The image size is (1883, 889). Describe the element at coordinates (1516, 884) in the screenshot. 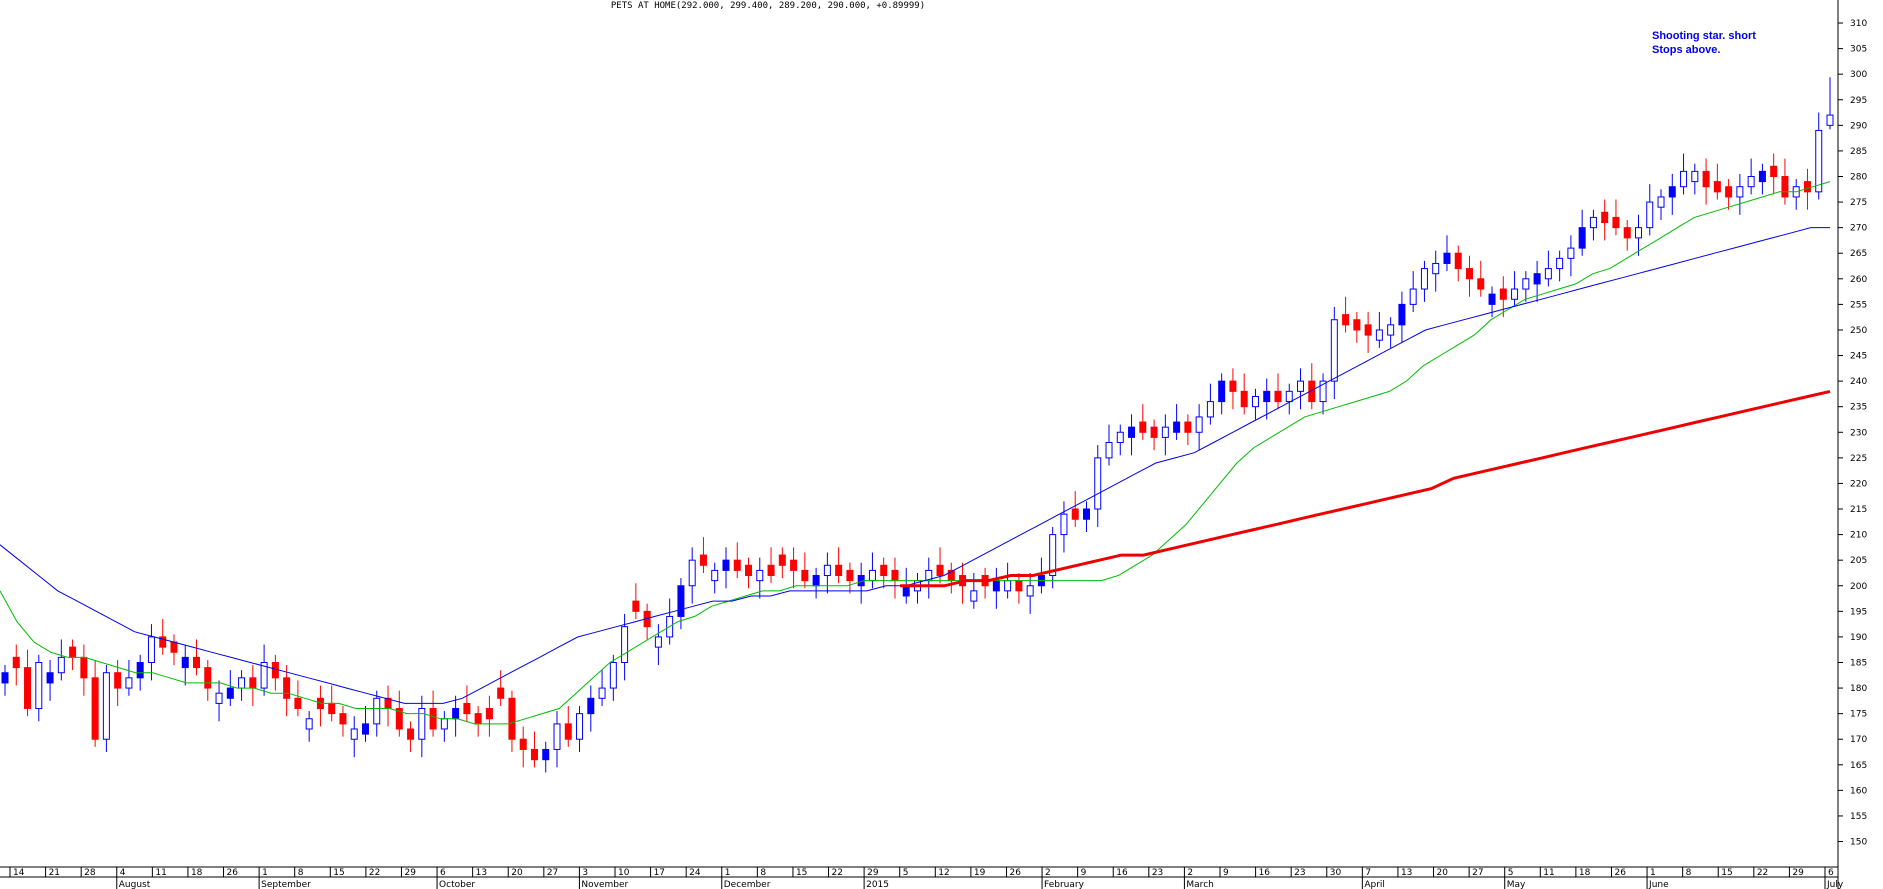

I see `x-month-label: May` at that location.